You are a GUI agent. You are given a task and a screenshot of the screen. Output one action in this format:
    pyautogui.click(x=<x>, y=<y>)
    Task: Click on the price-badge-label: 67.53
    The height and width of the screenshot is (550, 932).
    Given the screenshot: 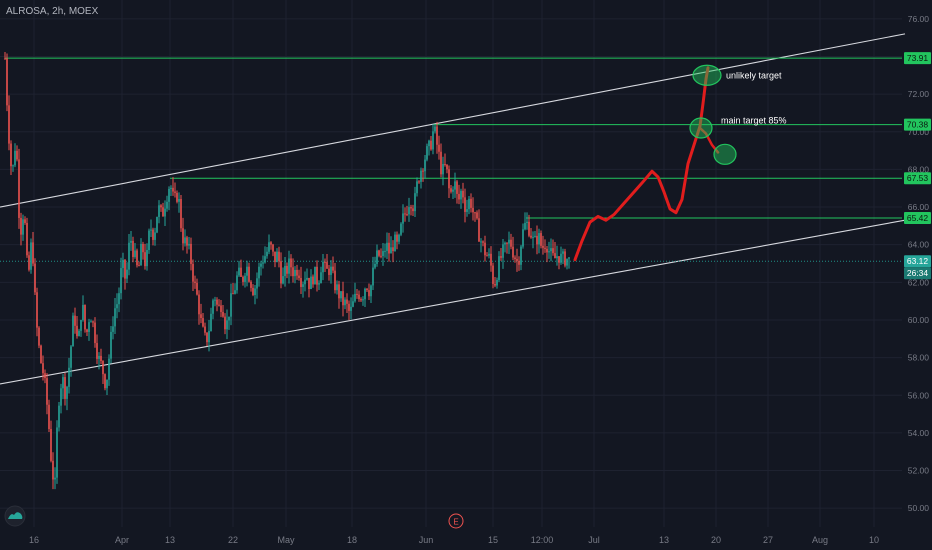 What is the action you would take?
    pyautogui.click(x=918, y=178)
    